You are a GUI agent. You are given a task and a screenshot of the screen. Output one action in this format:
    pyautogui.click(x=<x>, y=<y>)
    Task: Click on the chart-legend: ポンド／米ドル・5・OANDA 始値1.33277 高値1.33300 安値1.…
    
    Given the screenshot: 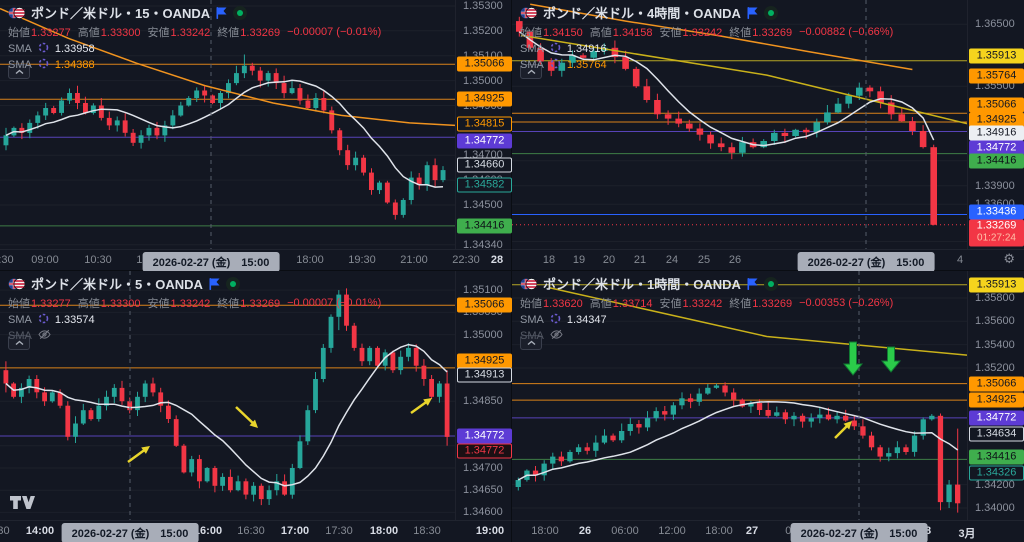 What is the action you would take?
    pyautogui.click(x=194, y=308)
    